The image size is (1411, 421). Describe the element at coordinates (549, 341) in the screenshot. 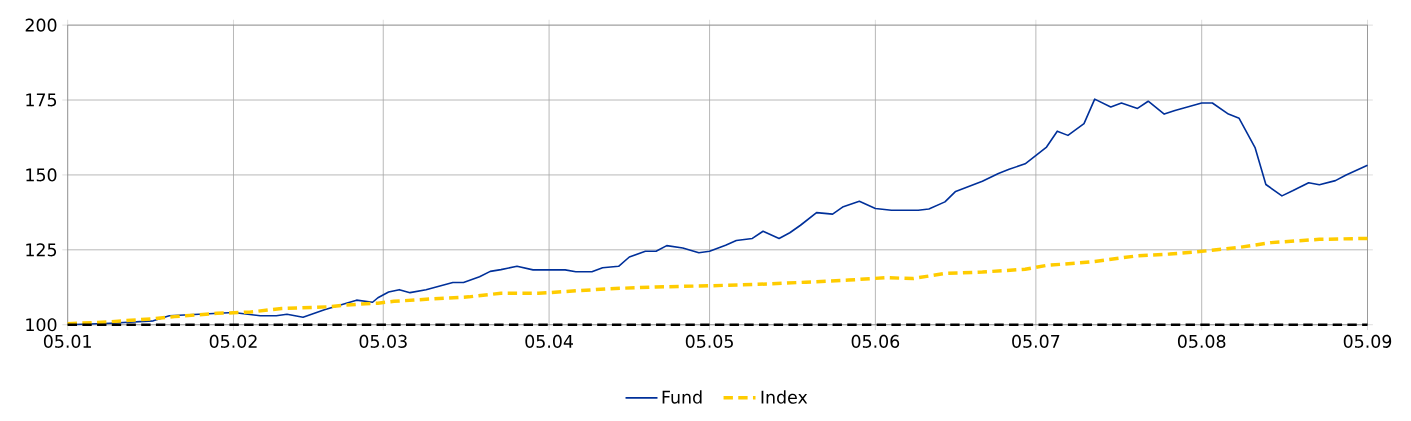

I see `x-tick-label: 05.04` at that location.